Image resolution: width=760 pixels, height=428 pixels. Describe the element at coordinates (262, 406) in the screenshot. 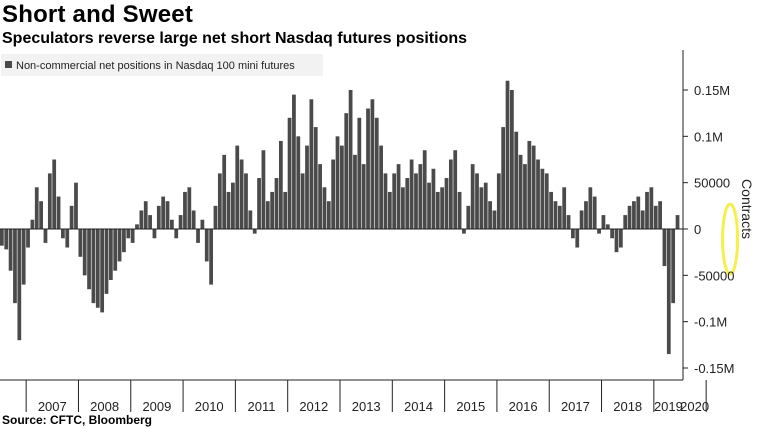

I see `x-tick-label: 2011` at that location.